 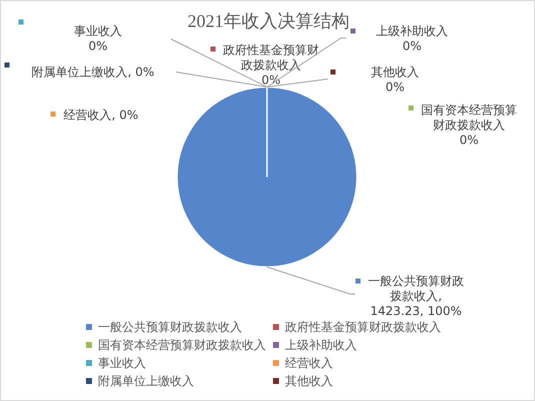 What do you see at coordinates (416, 296) in the screenshot?
I see `data-label: 一般公共预算财政拨款收入, 1423.23, 100%` at bounding box center [416, 296].